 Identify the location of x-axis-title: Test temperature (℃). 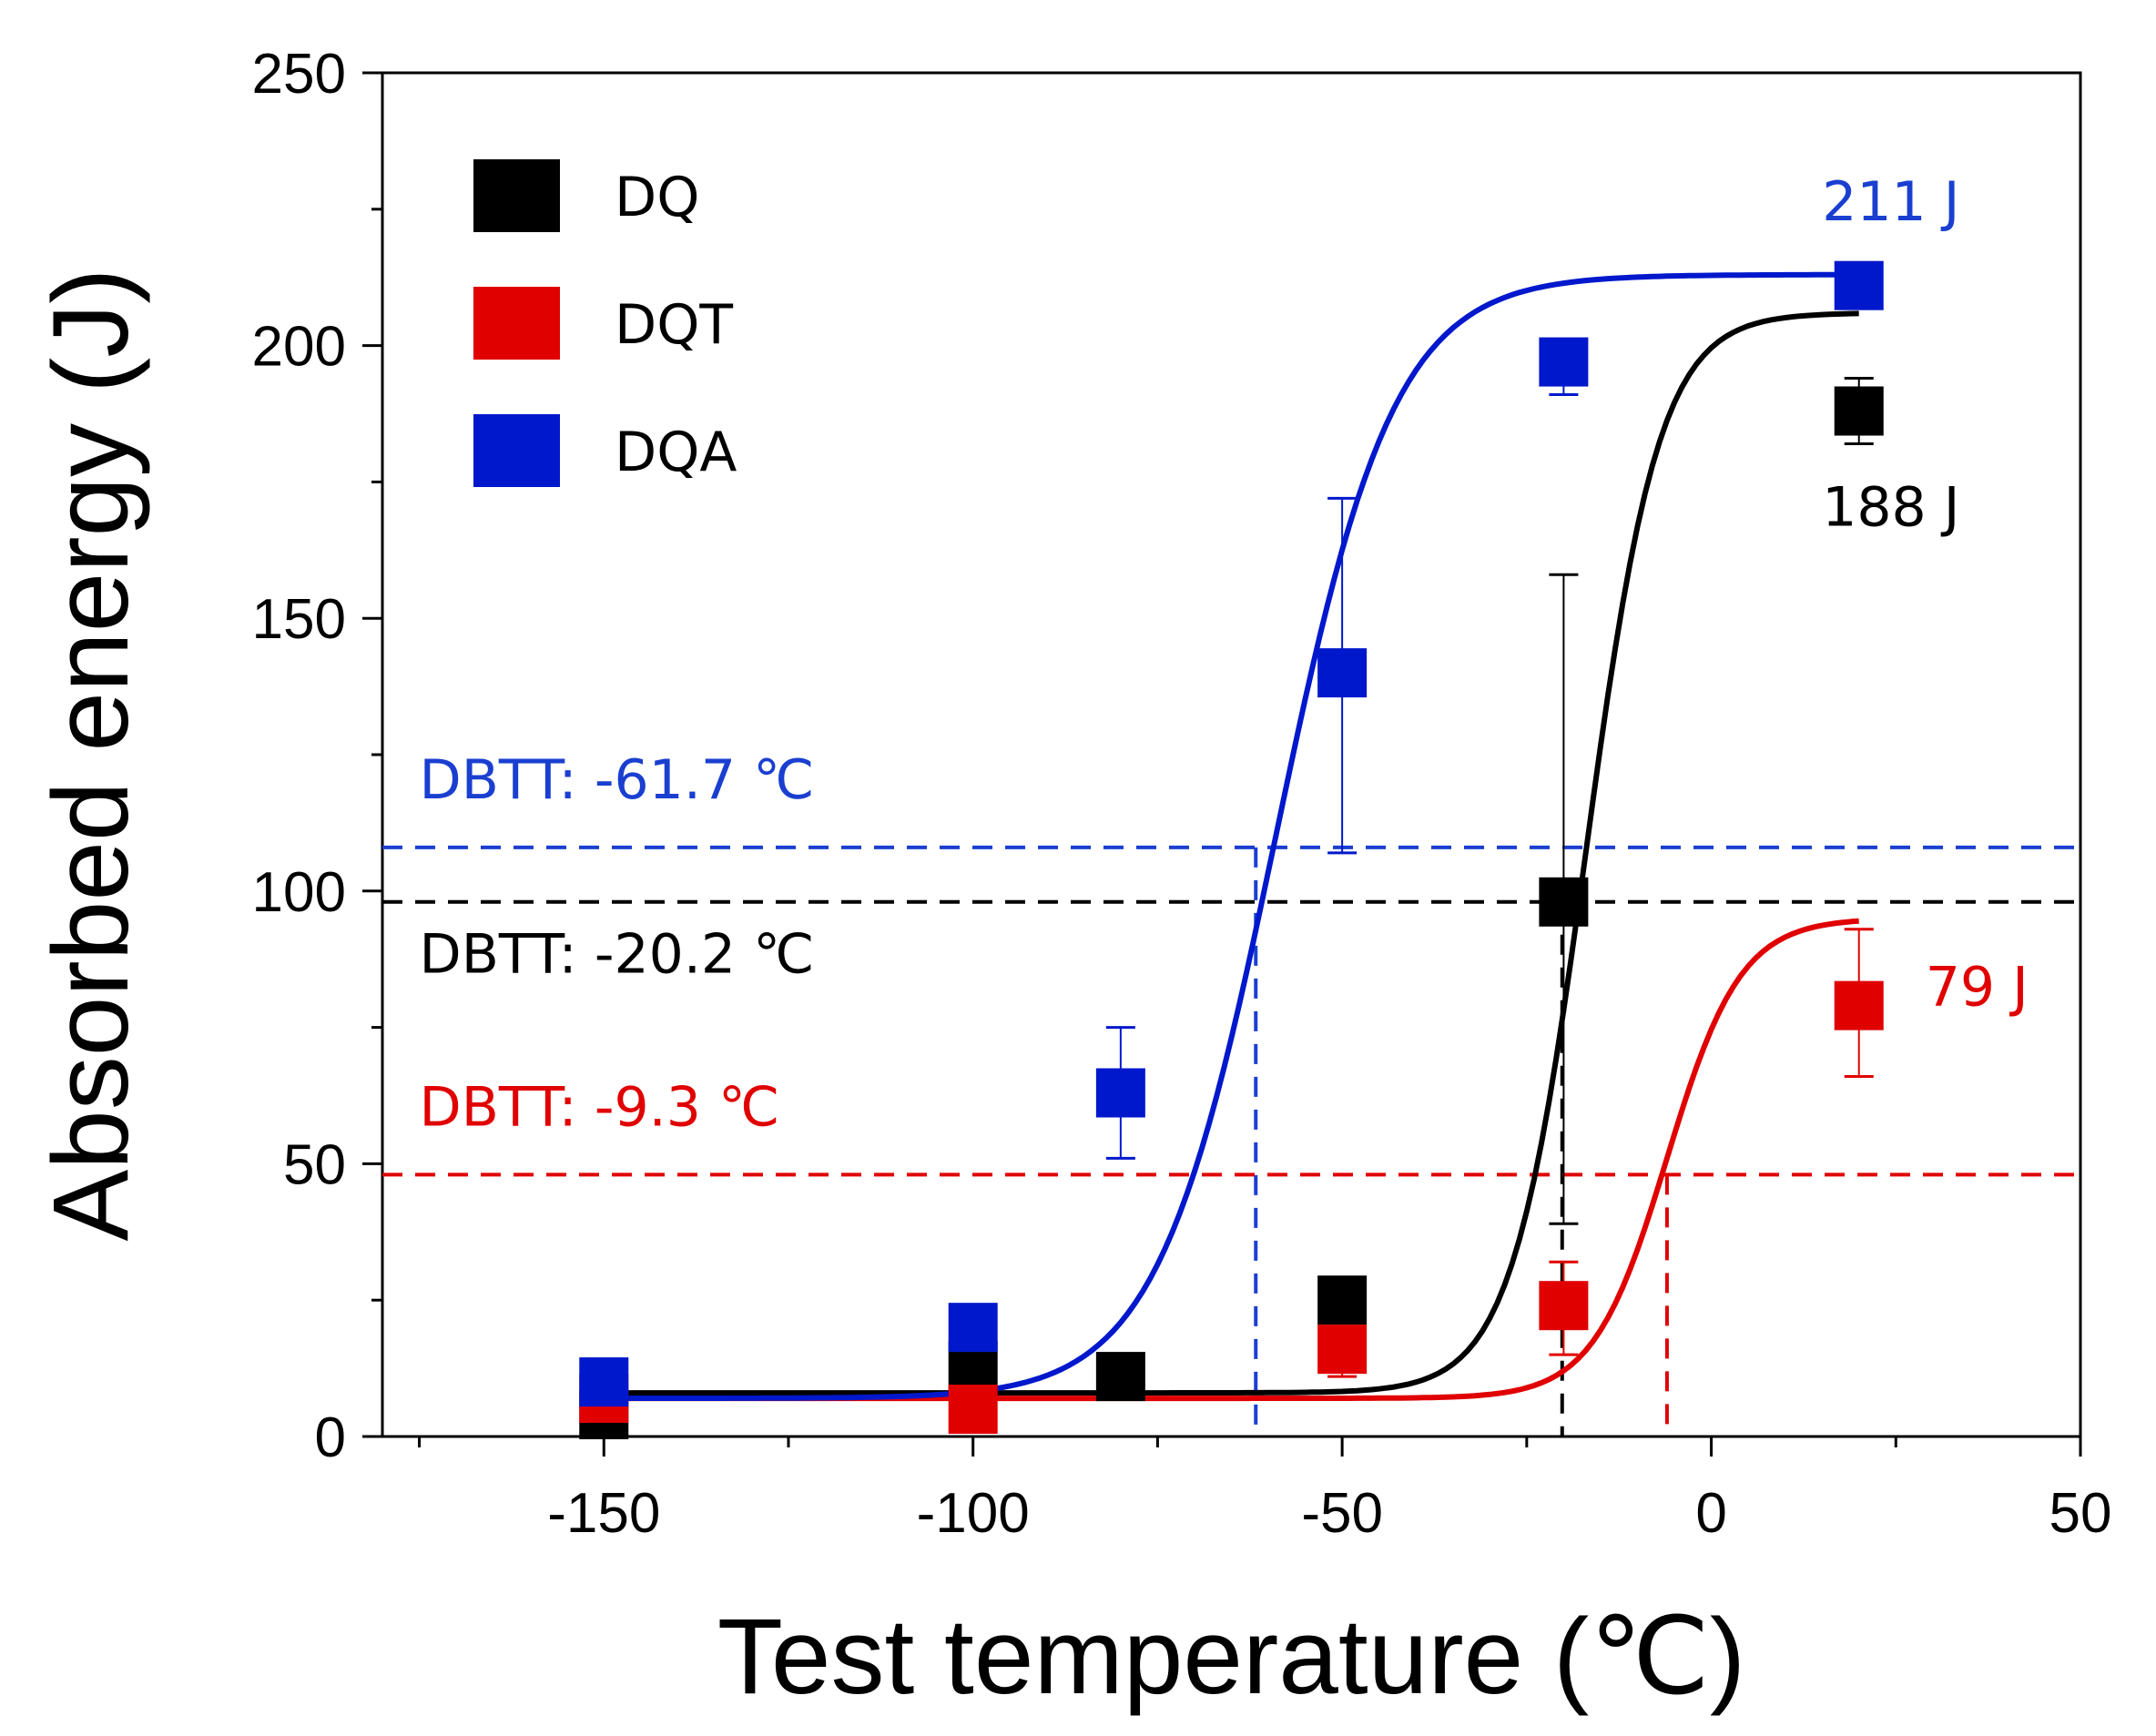
(1231, 1657).